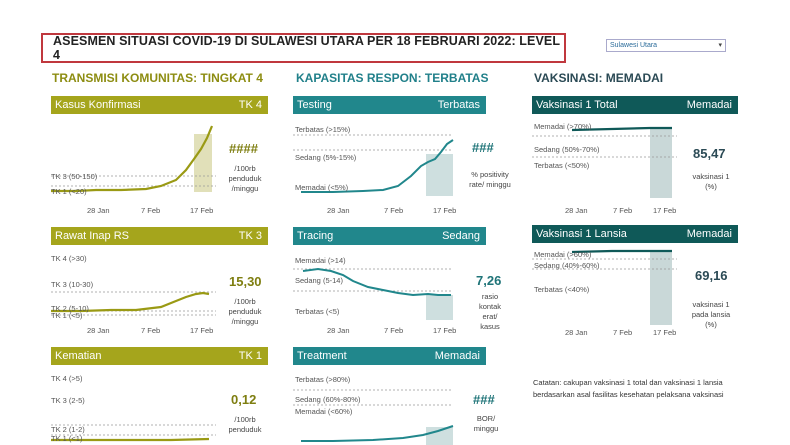  I want to click on testing-unit: % positivity rate/ minggu, so click(490, 180).